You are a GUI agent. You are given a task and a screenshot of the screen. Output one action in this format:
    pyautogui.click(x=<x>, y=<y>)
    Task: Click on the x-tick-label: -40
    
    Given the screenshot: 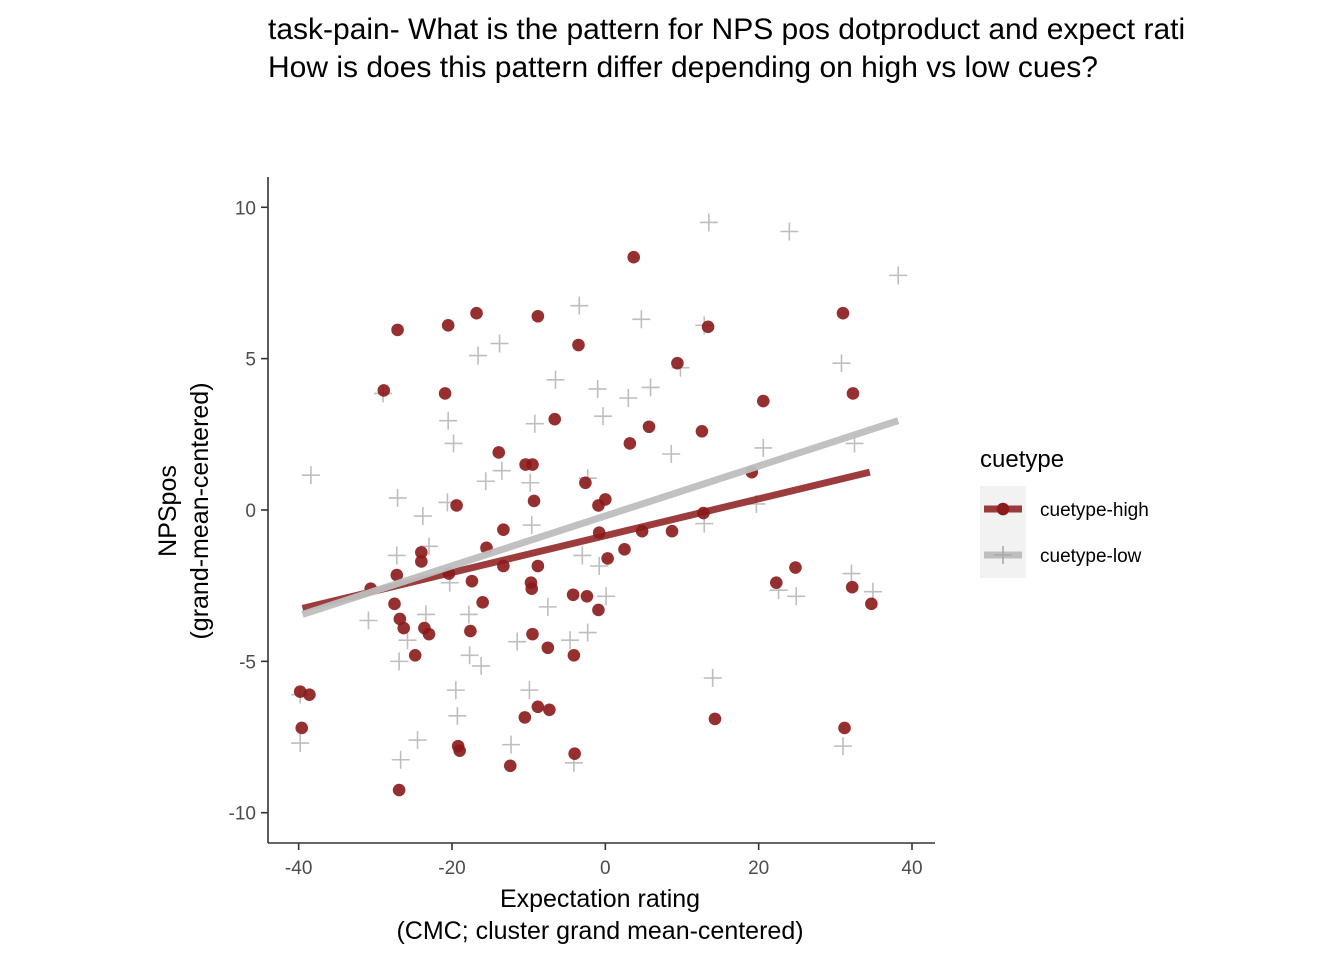 What is the action you would take?
    pyautogui.click(x=298, y=868)
    